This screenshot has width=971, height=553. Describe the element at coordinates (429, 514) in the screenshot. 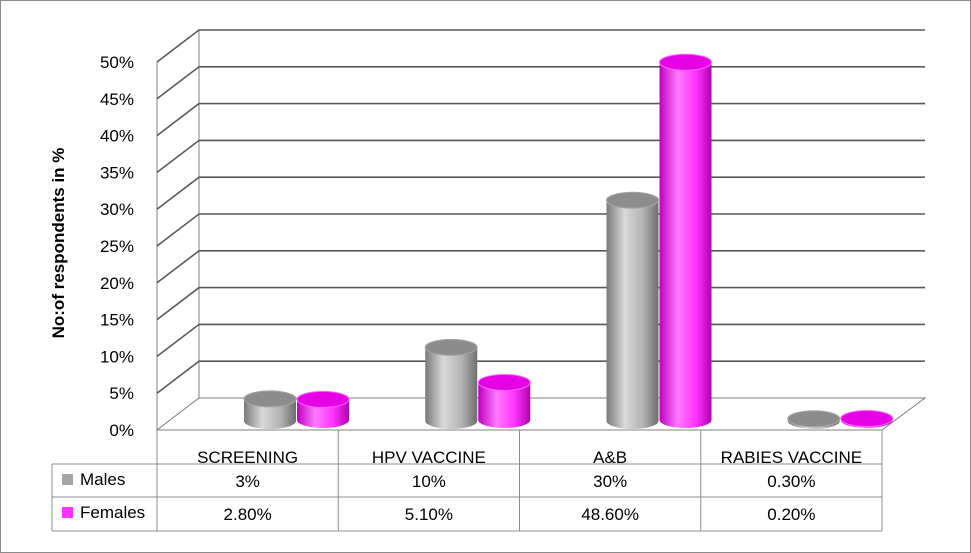

I see `table-value: 5.10%` at that location.